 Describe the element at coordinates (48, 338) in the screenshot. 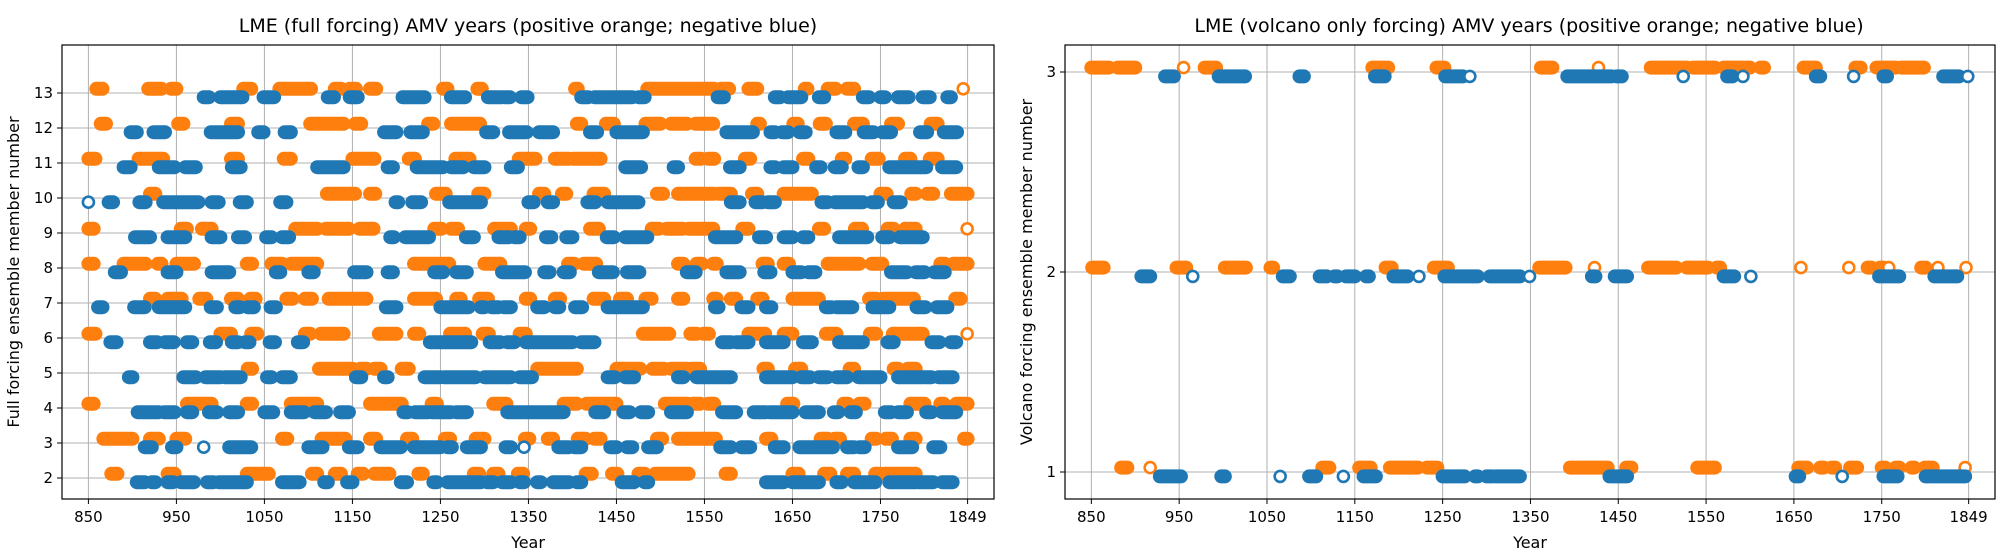

I see `y-tick-label: 6` at that location.